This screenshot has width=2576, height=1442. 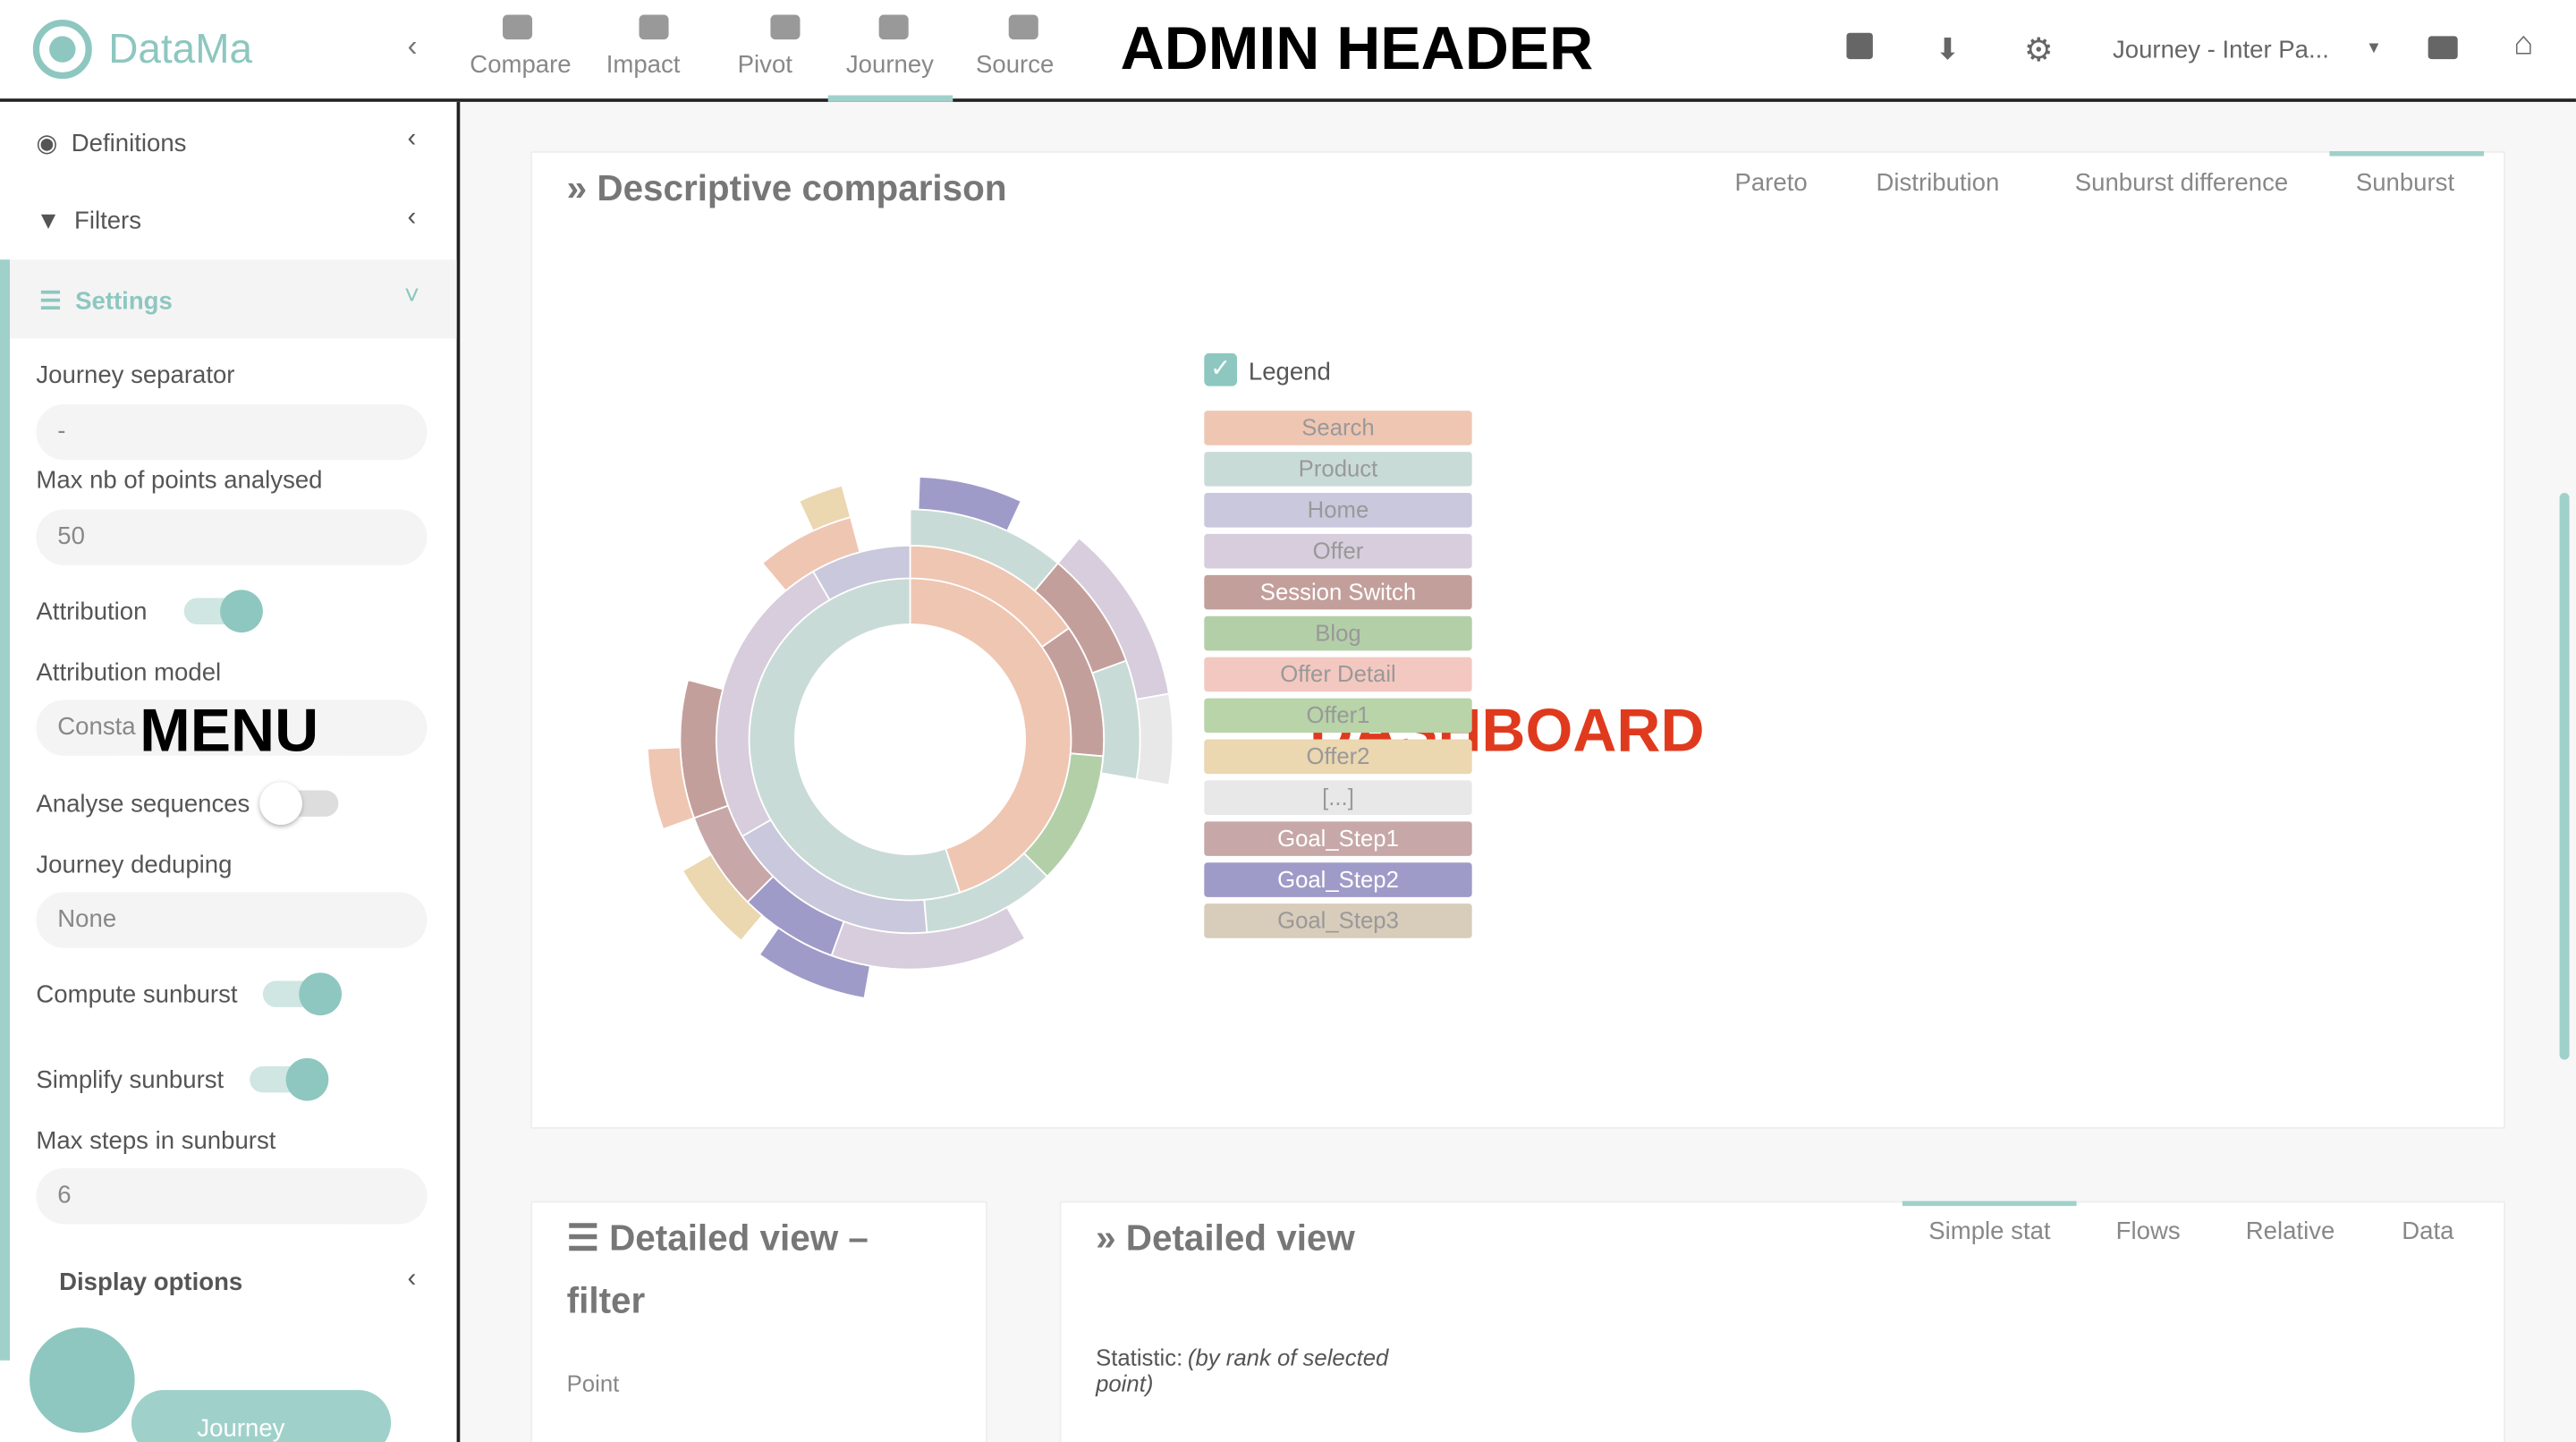 I want to click on number-input: 50, so click(x=232, y=537).